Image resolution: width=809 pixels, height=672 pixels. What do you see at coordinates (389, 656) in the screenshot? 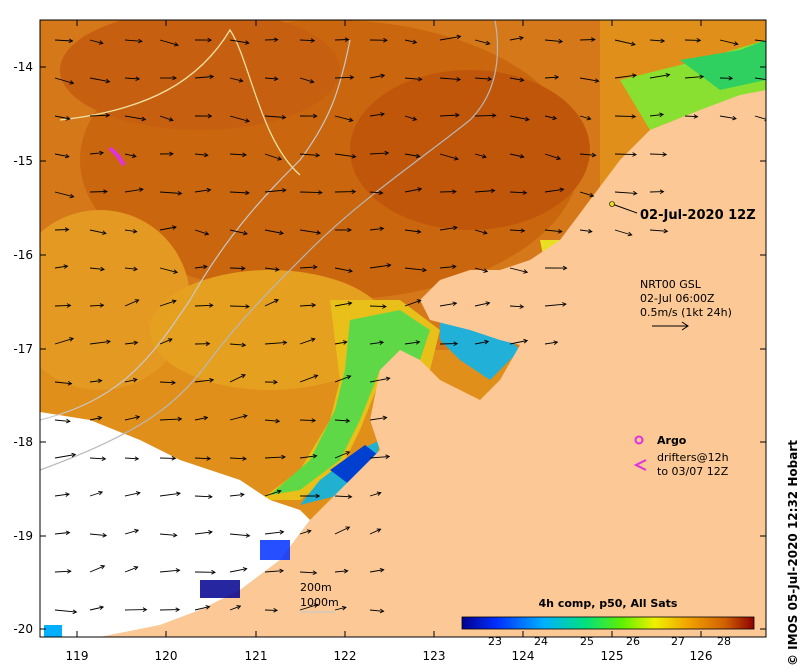
I see `x-axis: 119 120 121 122 123 124 125 126` at bounding box center [389, 656].